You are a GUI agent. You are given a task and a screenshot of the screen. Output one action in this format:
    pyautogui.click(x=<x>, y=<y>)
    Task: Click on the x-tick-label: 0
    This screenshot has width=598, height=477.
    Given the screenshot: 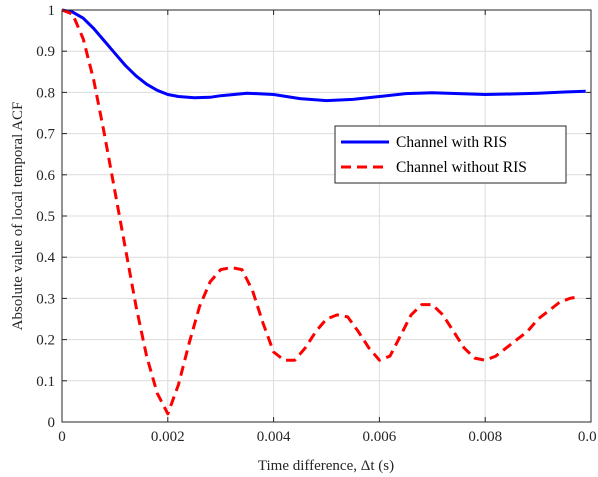 What is the action you would take?
    pyautogui.click(x=62, y=437)
    